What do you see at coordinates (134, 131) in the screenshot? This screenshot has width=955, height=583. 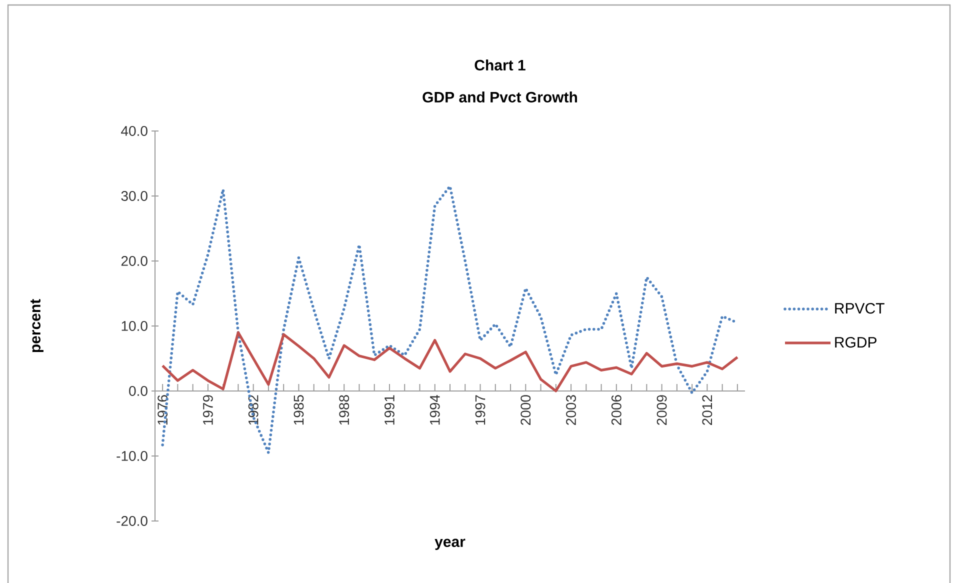 I see `y-tick-label: 40.0` at bounding box center [134, 131].